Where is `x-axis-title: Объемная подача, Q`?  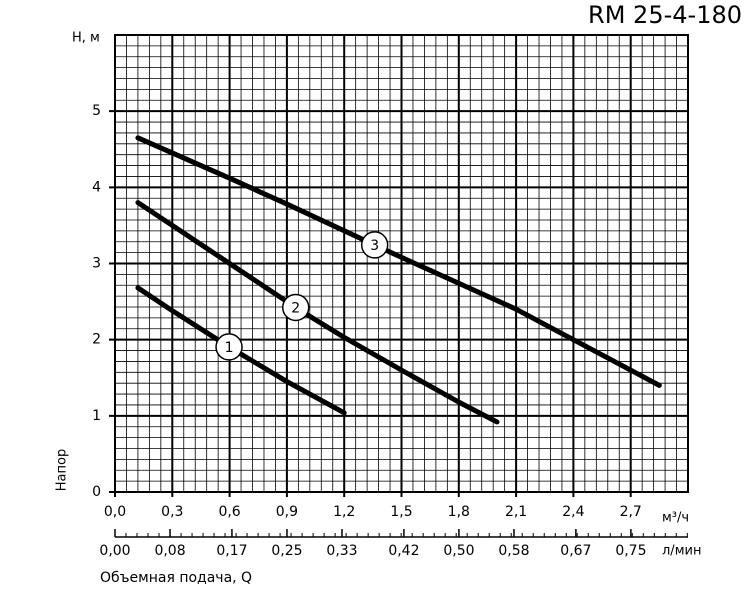
x-axis-title: Объемная подача, Q is located at coordinates (176, 578).